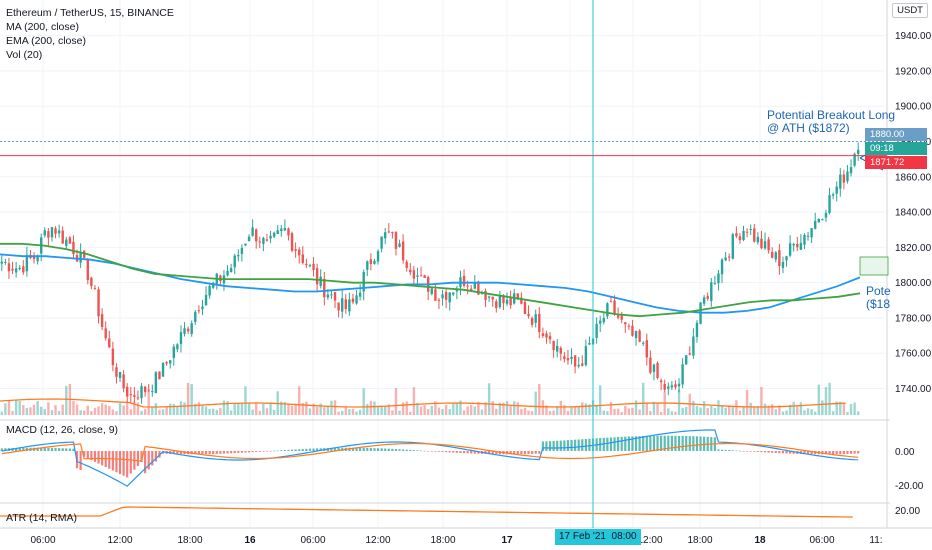  What do you see at coordinates (41, 518) in the screenshot?
I see `atr-label: ATR (14, RMA)` at bounding box center [41, 518].